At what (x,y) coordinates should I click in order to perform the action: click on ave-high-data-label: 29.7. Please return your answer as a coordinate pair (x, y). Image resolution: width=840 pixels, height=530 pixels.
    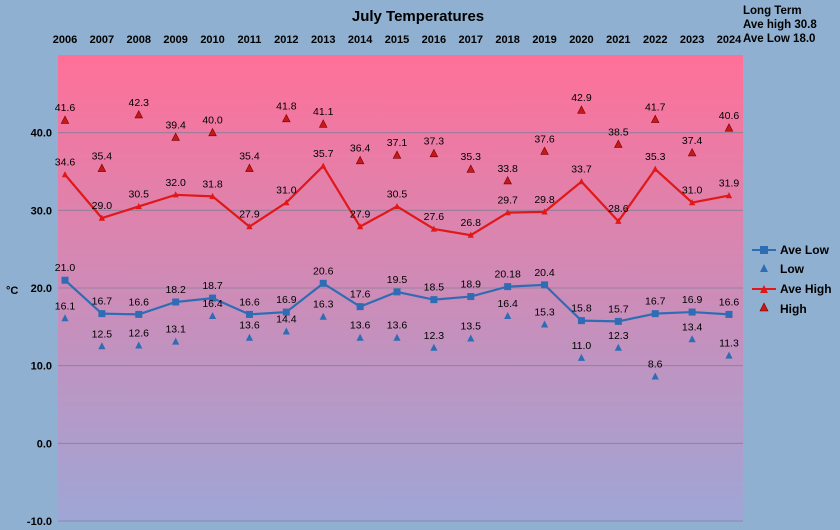
    Looking at the image, I should click on (507, 201).